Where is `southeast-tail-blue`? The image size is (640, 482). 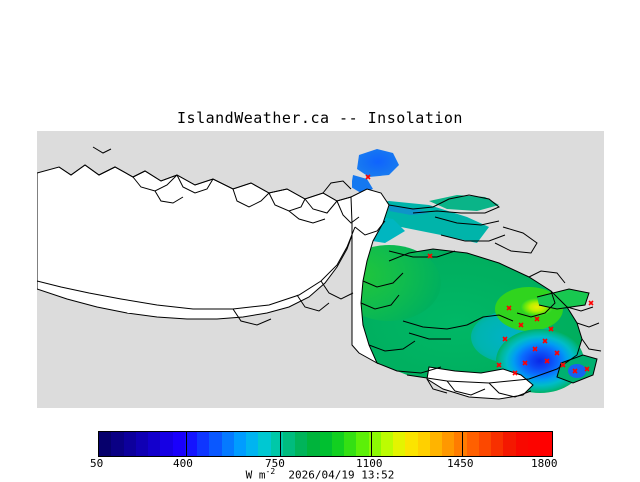 southeast-tail-blue is located at coordinates (577, 371).